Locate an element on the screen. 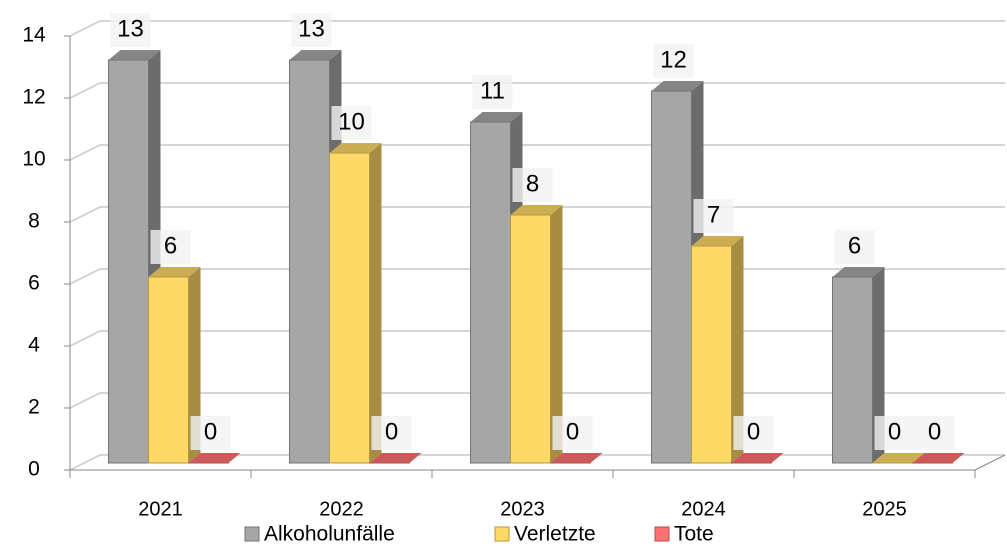 This screenshot has width=1007, height=551. y-tick-label: 6 is located at coordinates (34, 283).